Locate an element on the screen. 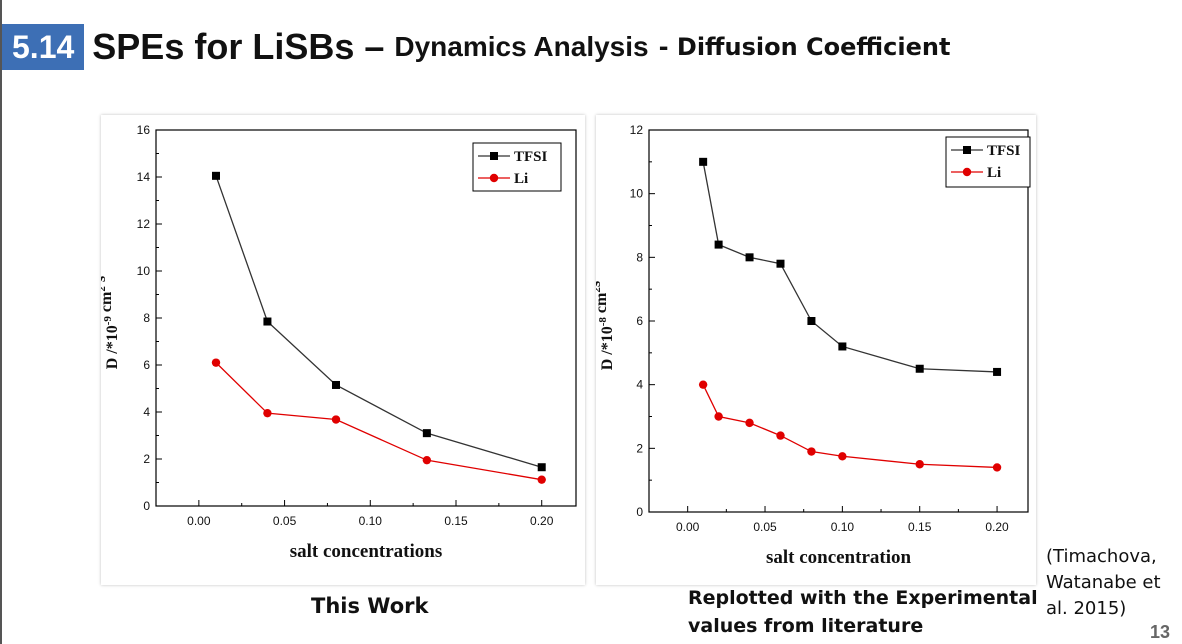  x-axis-label: salt concentrations is located at coordinates (366, 551).